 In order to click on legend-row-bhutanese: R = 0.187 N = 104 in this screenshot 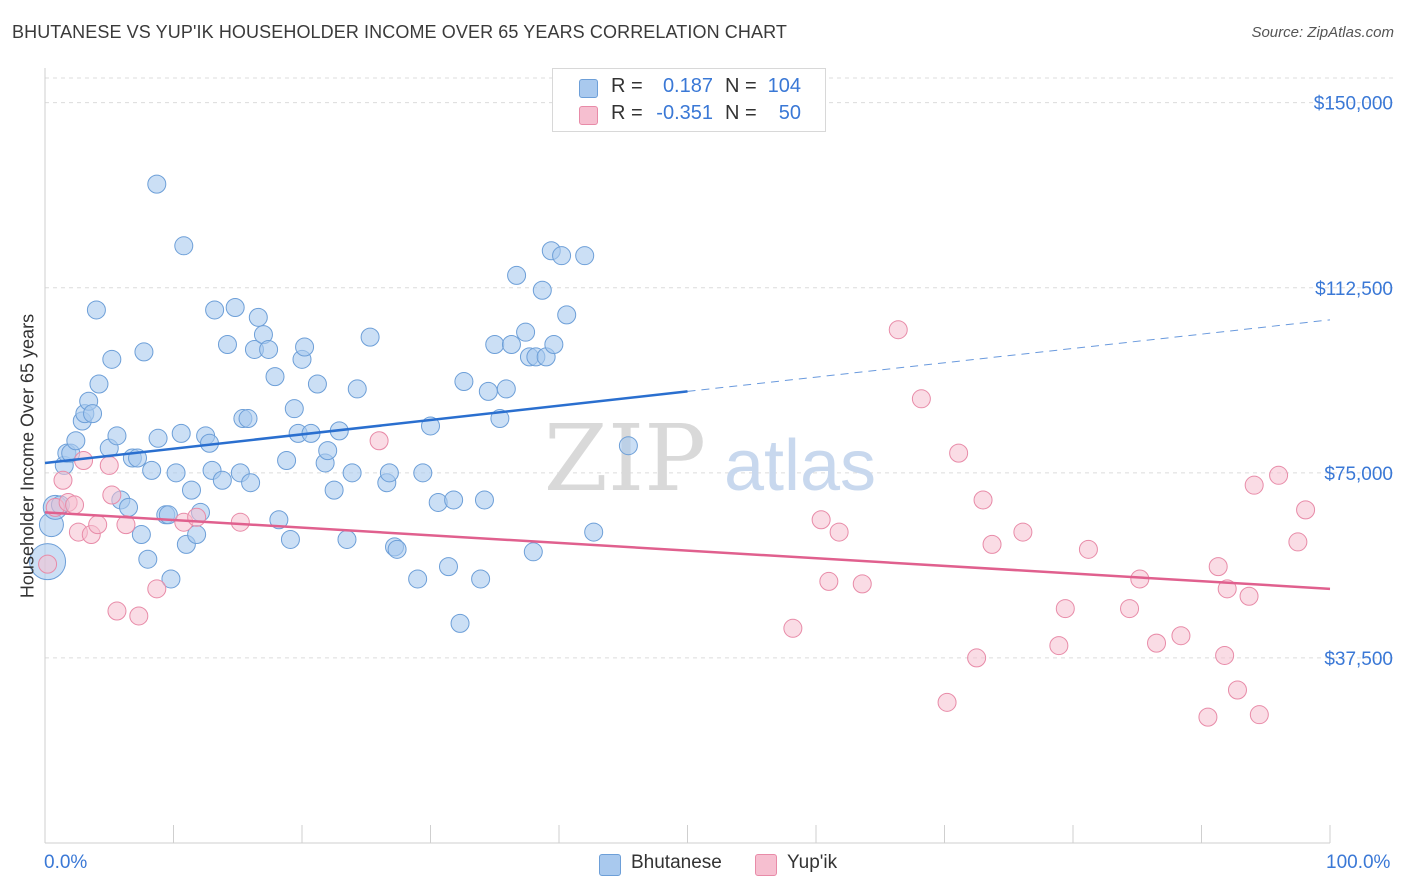, I will do `click(689, 88)`.